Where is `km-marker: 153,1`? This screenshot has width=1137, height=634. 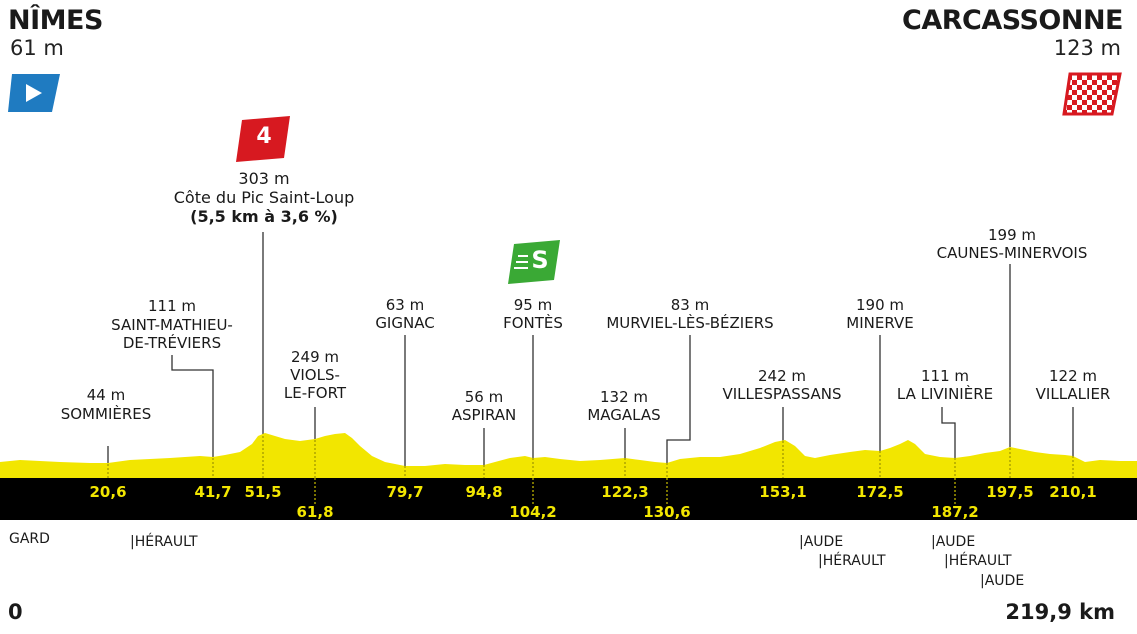
km-marker: 153,1 is located at coordinates (783, 492).